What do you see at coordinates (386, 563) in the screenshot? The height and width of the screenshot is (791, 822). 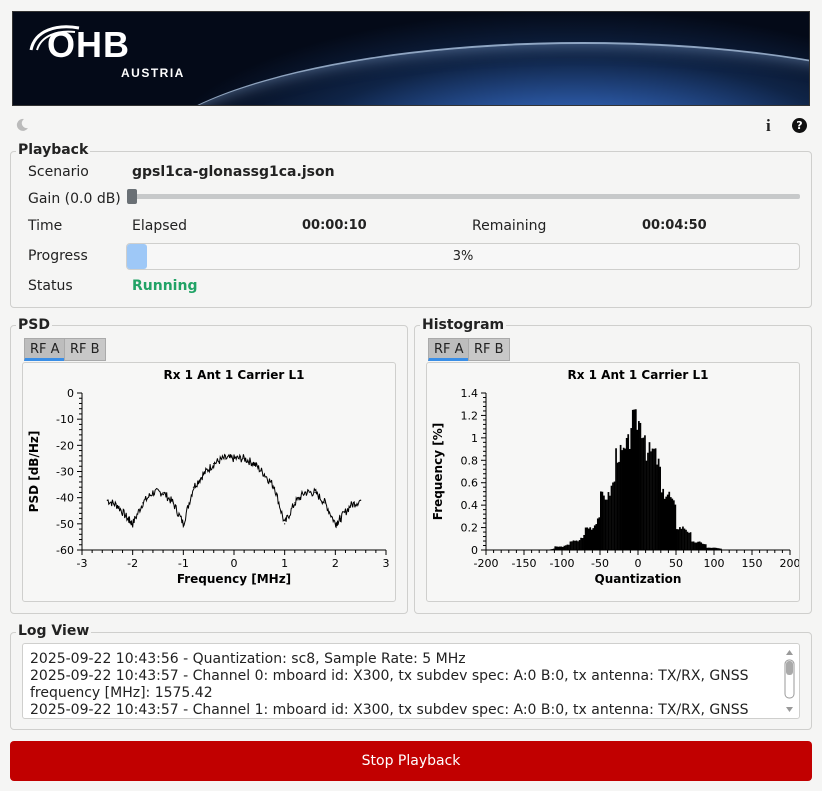 I see `x-tick-label: 3` at bounding box center [386, 563].